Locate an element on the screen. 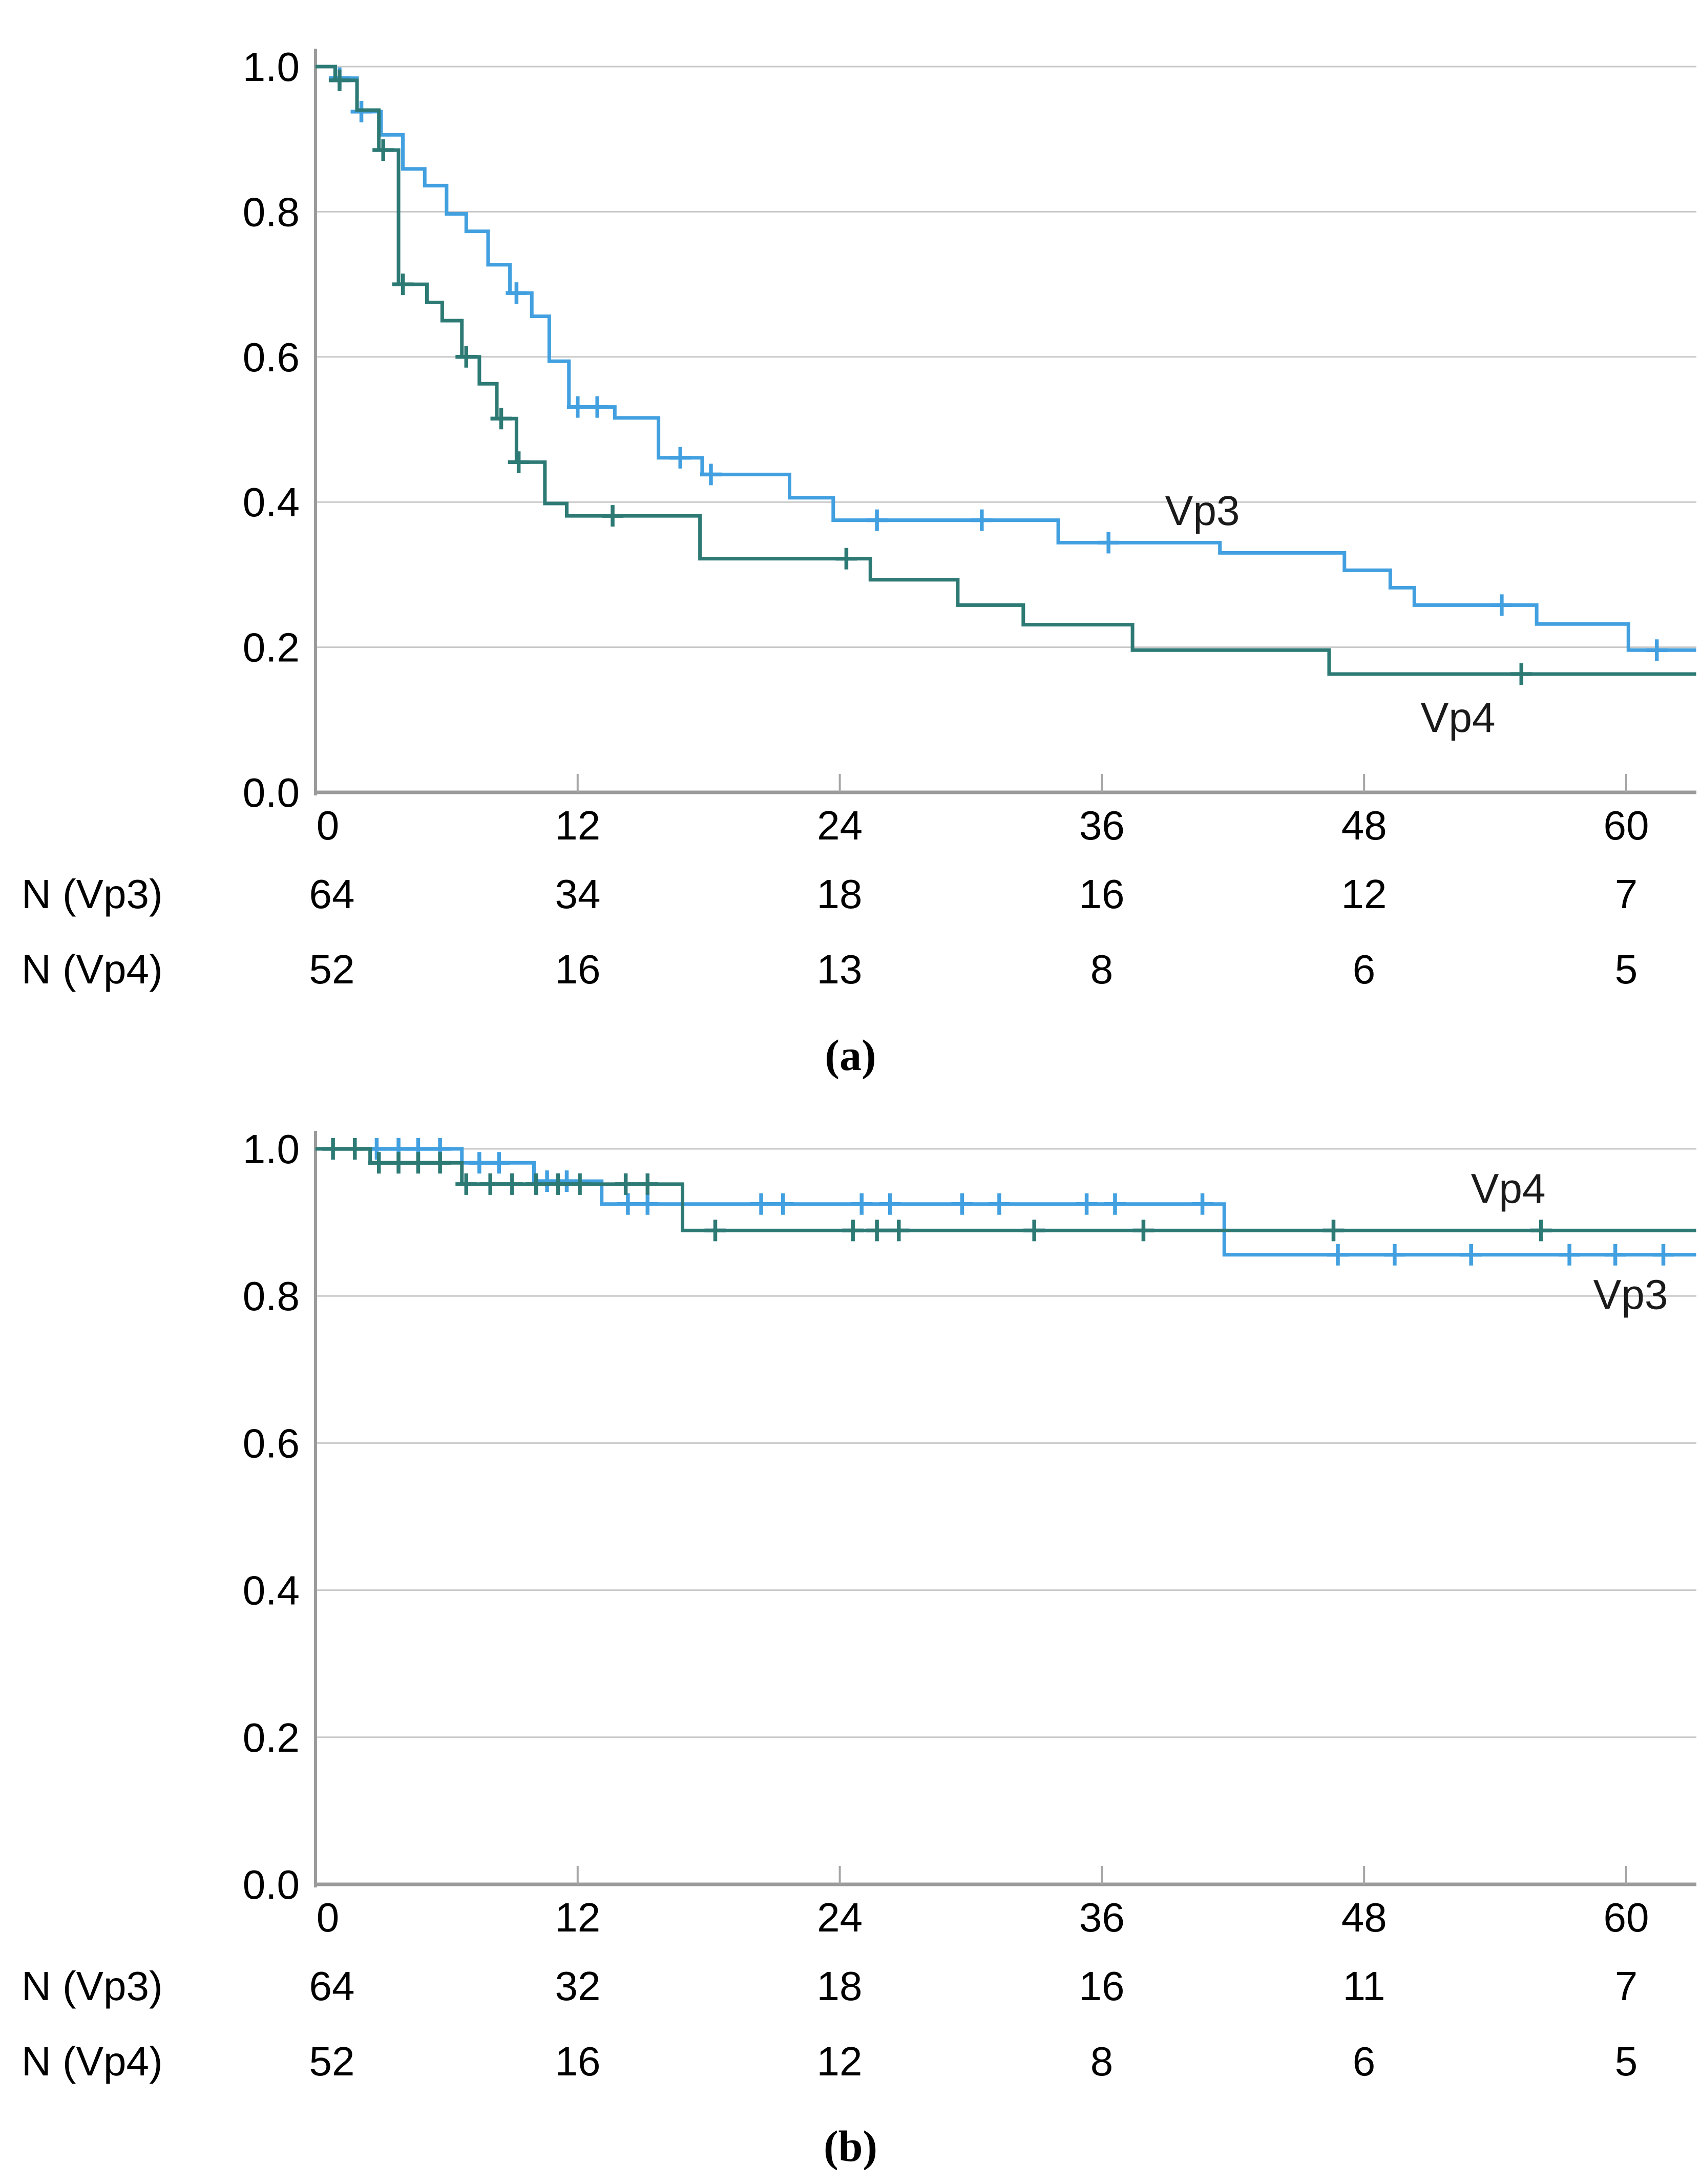 The width and height of the screenshot is (1701, 2184). risk-value: 13 is located at coordinates (839, 969).